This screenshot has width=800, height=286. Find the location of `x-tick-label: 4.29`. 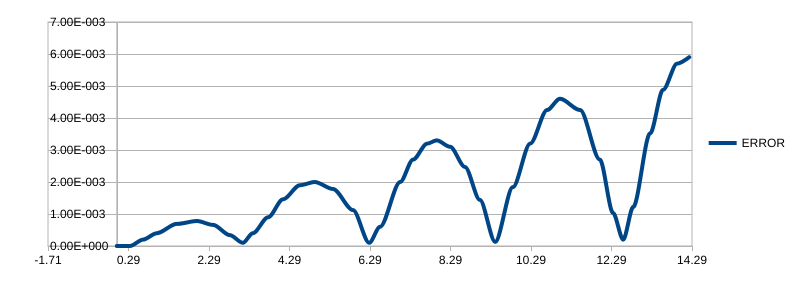

x-tick-label: 4.29 is located at coordinates (290, 260).